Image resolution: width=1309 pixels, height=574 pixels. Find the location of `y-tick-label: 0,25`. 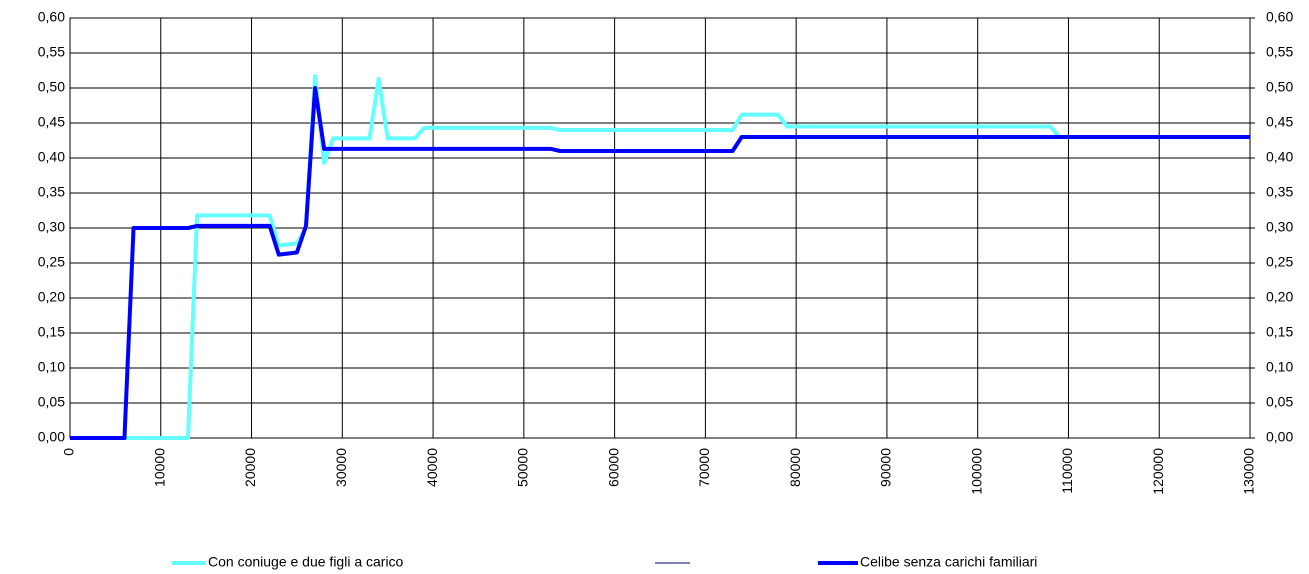

y-tick-label: 0,25 is located at coordinates (51, 262).